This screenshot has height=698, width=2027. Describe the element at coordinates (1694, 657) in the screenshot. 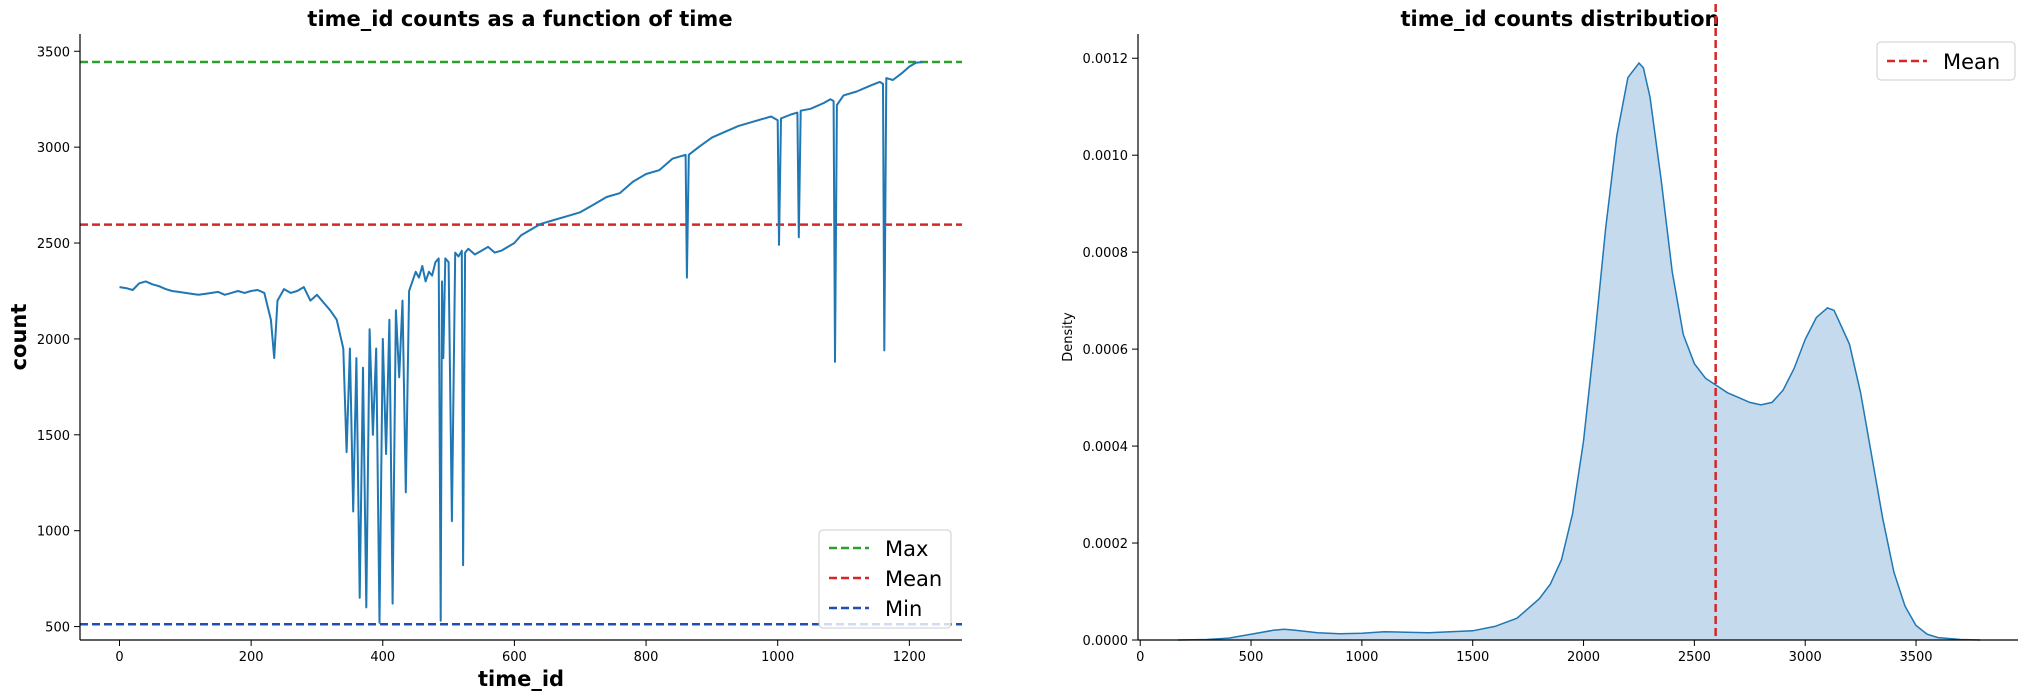

I see `x-tick-label: 2500` at that location.